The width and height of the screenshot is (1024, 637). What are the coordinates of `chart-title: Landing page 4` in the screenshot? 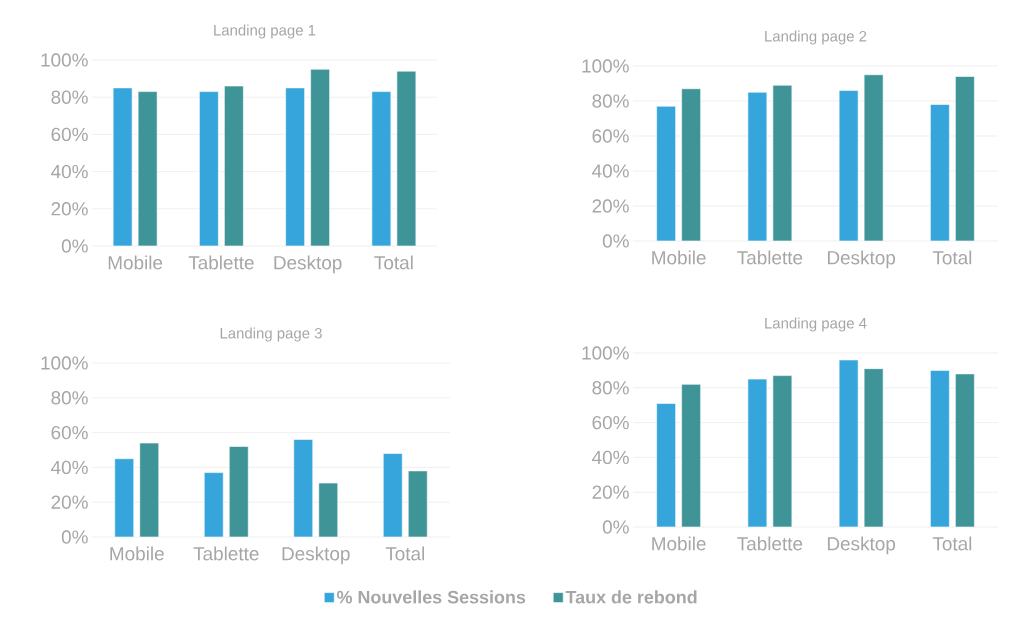 It's located at (816, 324).